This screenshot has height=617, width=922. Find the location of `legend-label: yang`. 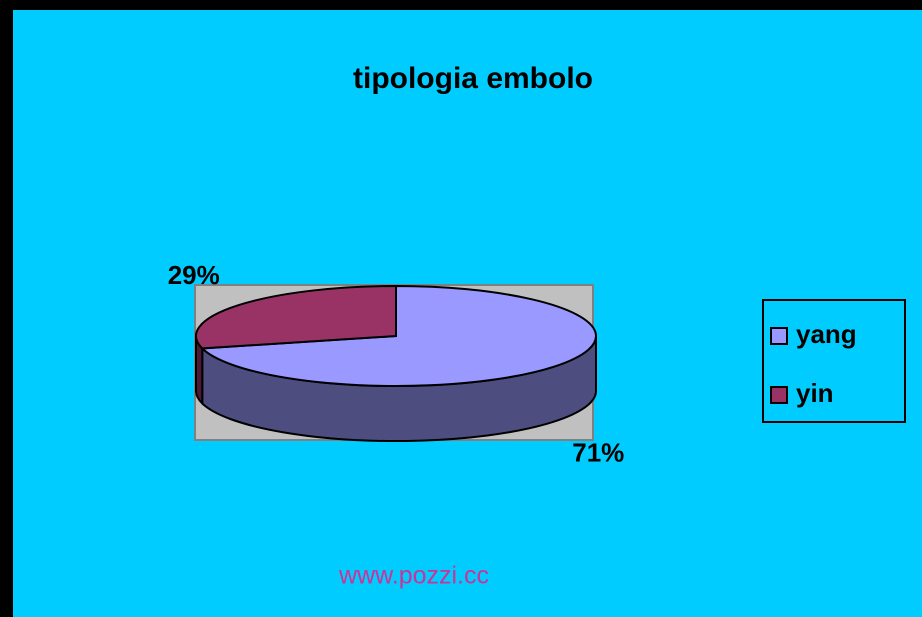

legend-label: yang is located at coordinates (826, 334).